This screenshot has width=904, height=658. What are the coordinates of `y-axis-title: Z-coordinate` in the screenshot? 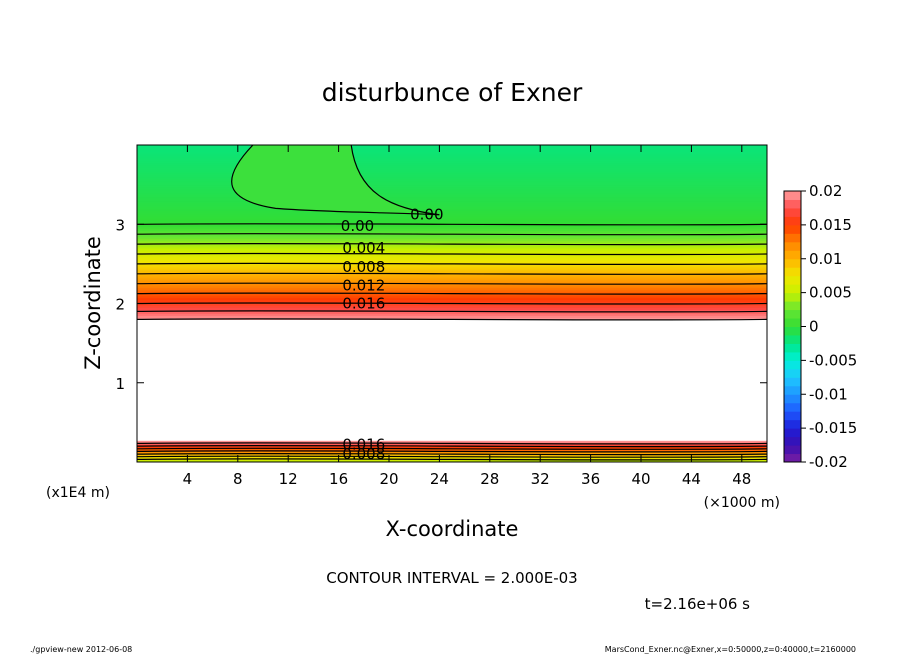 It's located at (93, 303).